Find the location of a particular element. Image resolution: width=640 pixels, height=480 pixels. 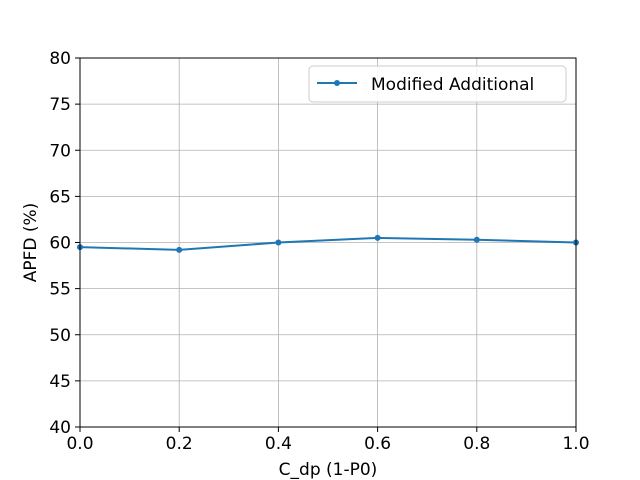

series-layer is located at coordinates (328, 243).